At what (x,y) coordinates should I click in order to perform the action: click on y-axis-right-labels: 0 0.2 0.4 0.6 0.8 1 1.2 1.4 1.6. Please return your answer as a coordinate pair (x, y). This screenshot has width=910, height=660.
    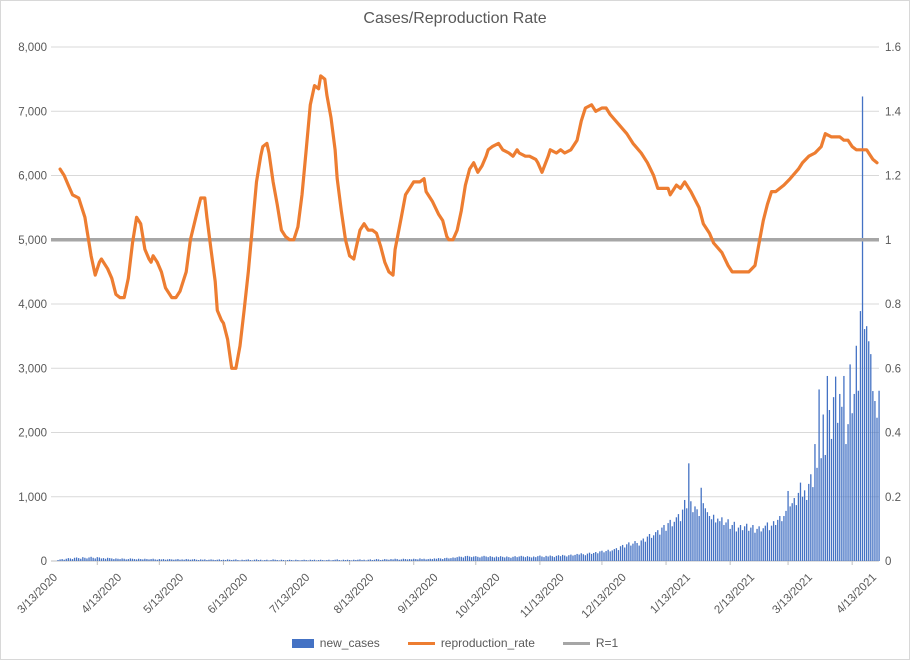
    Looking at the image, I should click on (893, 305).